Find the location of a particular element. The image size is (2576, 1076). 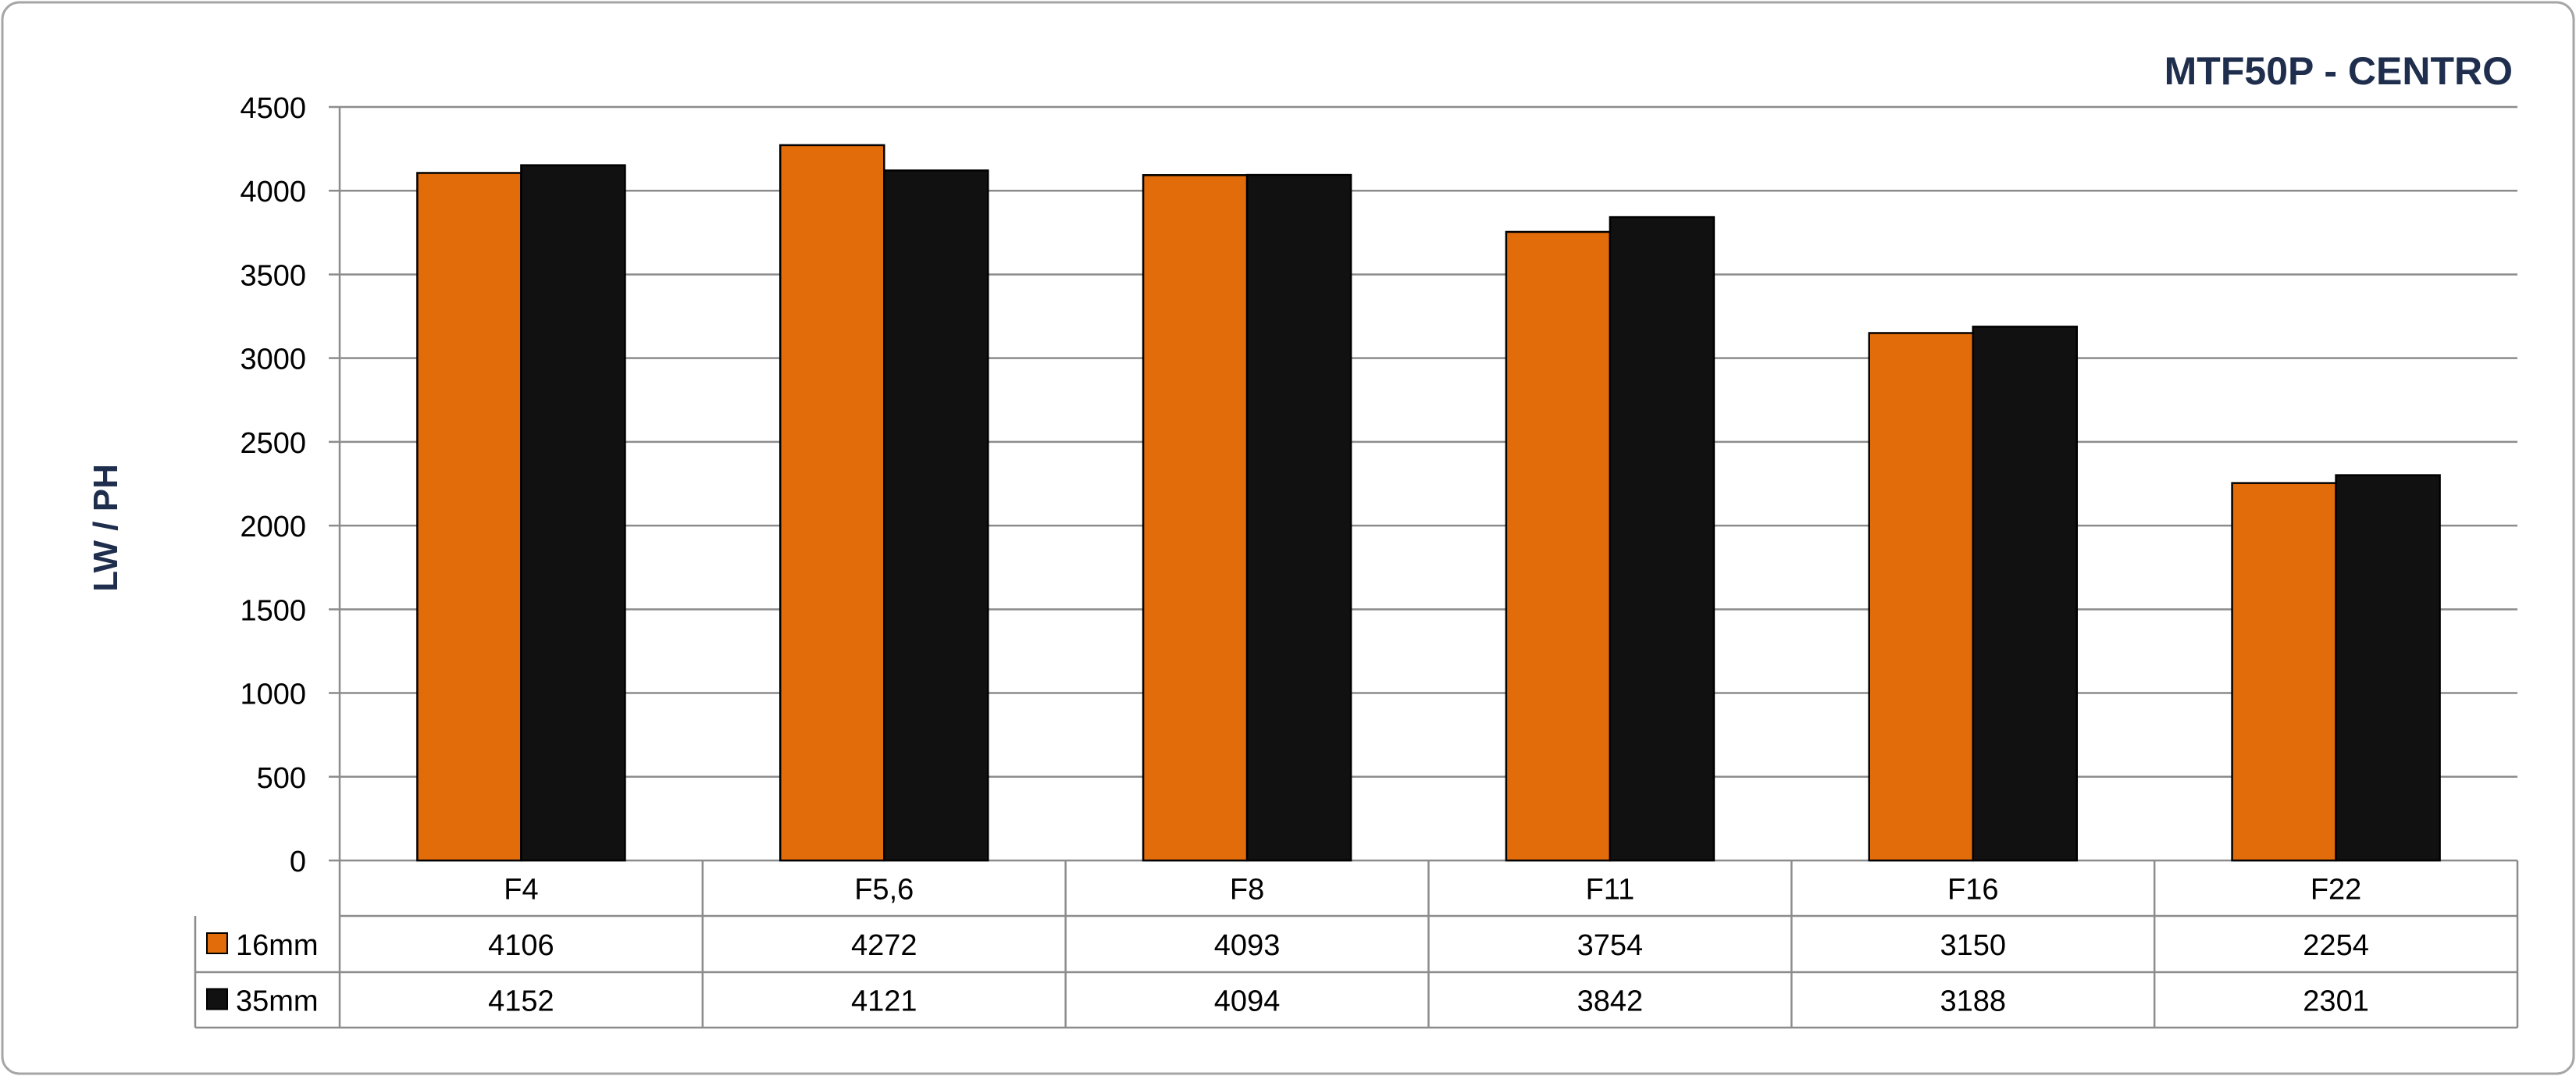

data-label: 2254 is located at coordinates (2336, 945).